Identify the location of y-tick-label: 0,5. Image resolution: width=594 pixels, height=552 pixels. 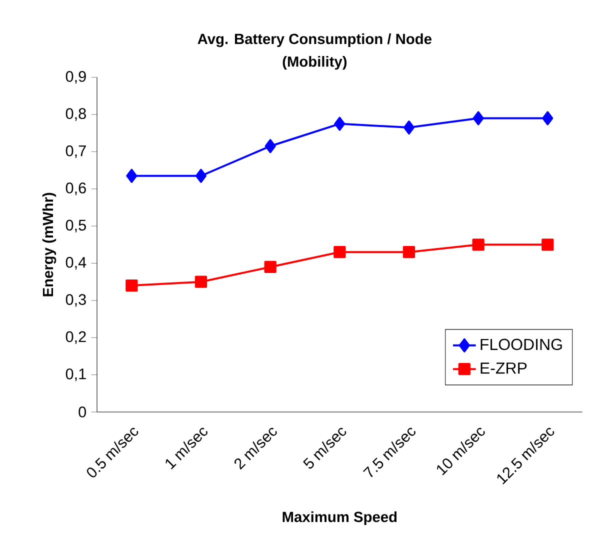
(76, 226).